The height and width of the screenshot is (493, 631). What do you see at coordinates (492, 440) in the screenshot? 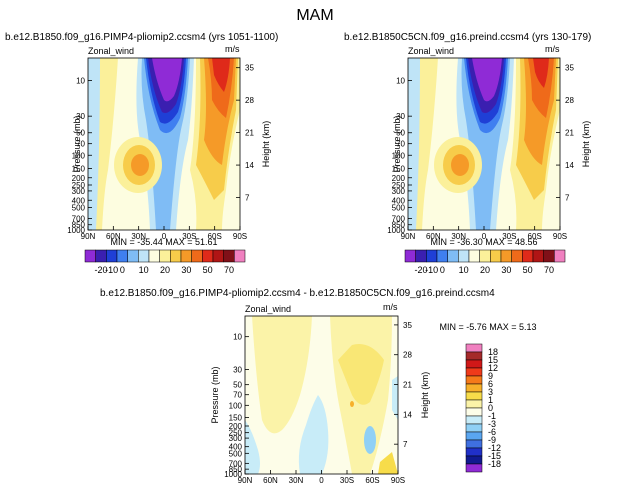
I see `colorbar-label: -9` at bounding box center [492, 440].